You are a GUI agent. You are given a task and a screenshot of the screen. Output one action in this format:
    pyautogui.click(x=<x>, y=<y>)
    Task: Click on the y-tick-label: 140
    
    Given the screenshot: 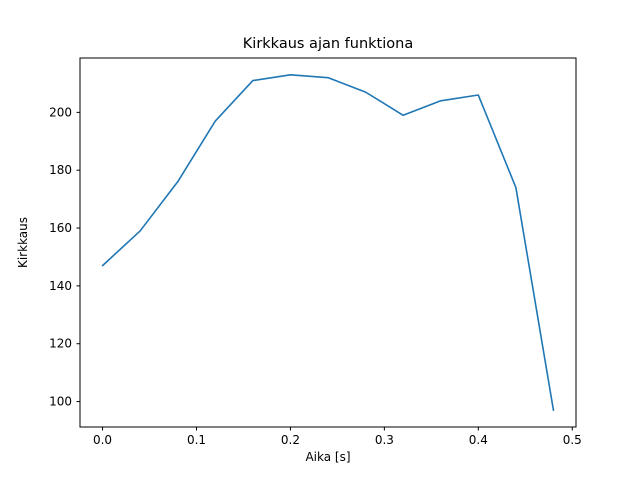 What is the action you would take?
    pyautogui.click(x=60, y=286)
    